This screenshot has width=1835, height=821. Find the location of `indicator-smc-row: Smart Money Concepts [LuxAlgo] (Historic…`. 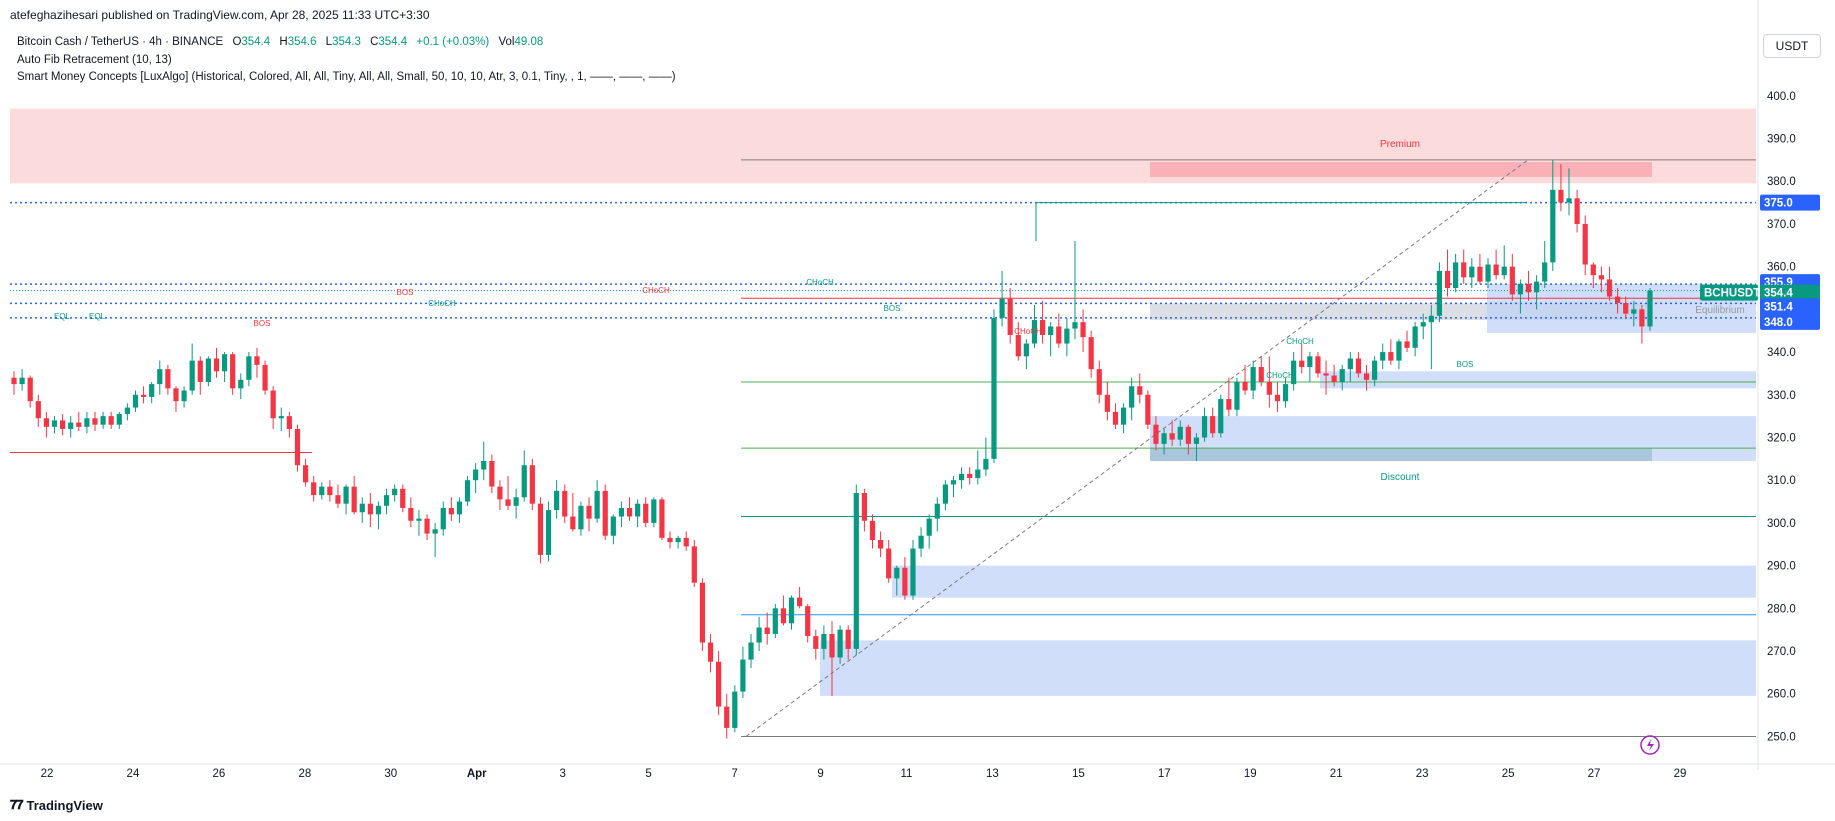

indicator-smc-row: Smart Money Concepts [LuxAlgo] (Historic… is located at coordinates (346, 77).